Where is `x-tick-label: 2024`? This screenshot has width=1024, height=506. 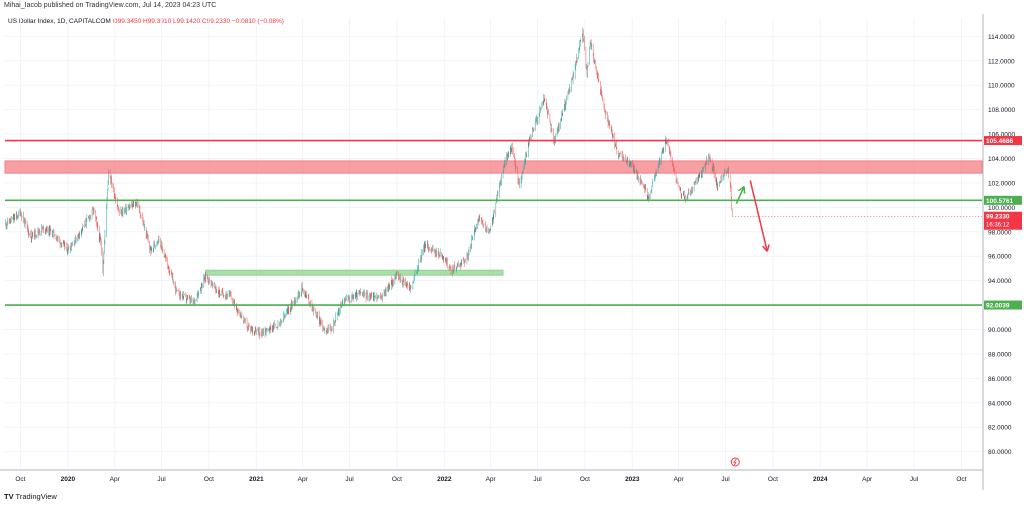 x-tick-label: 2024 is located at coordinates (820, 479).